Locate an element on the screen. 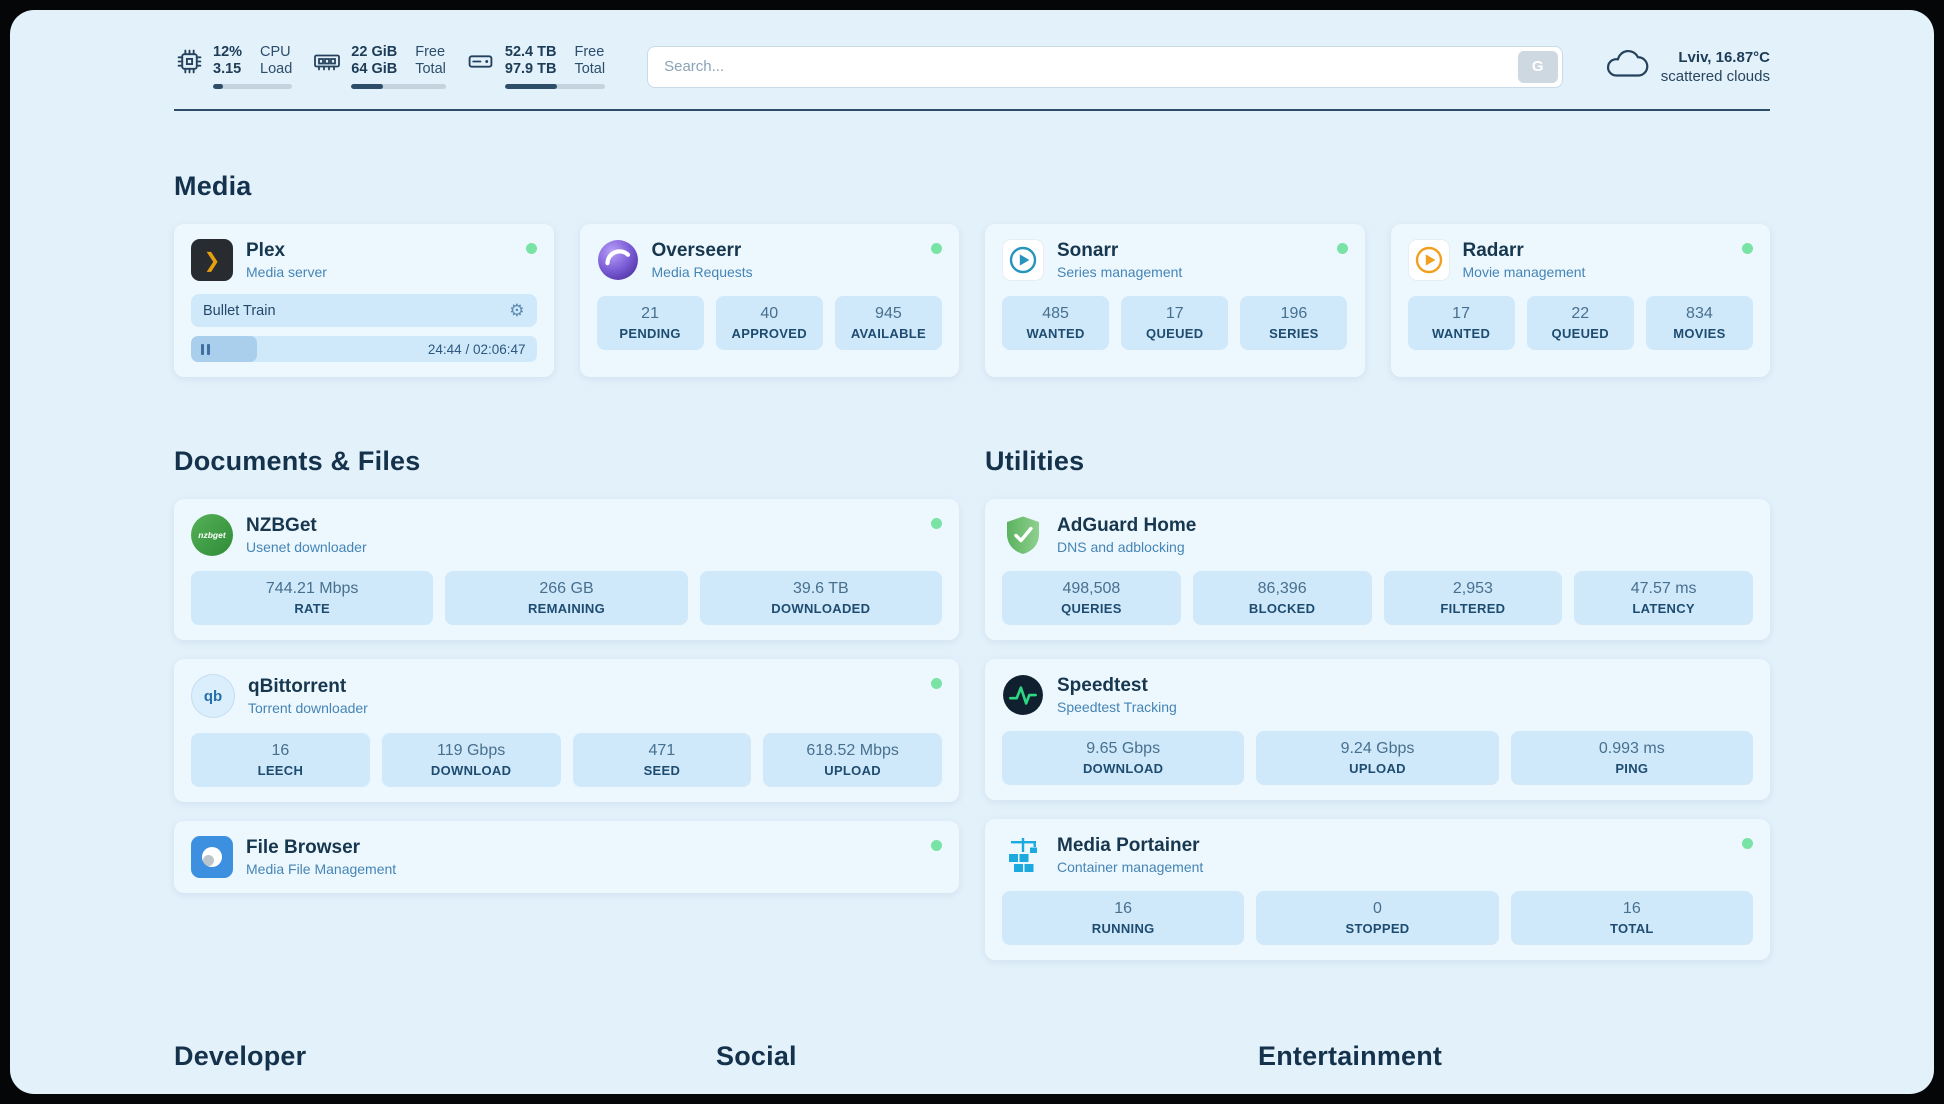  stat-tile: 744.21 Mbps RATE is located at coordinates (312, 598).